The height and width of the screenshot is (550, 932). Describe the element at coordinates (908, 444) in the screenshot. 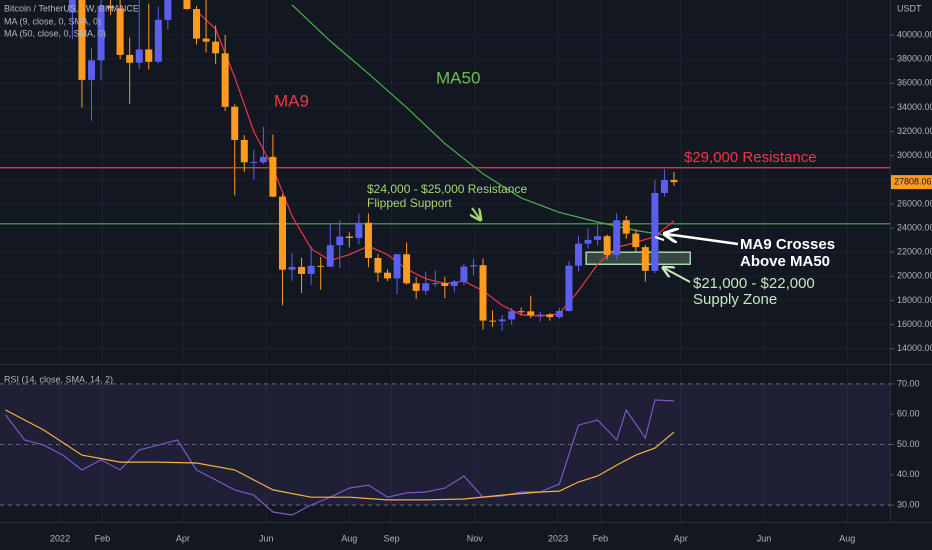

I see `y-tick-label: 50.00` at that location.